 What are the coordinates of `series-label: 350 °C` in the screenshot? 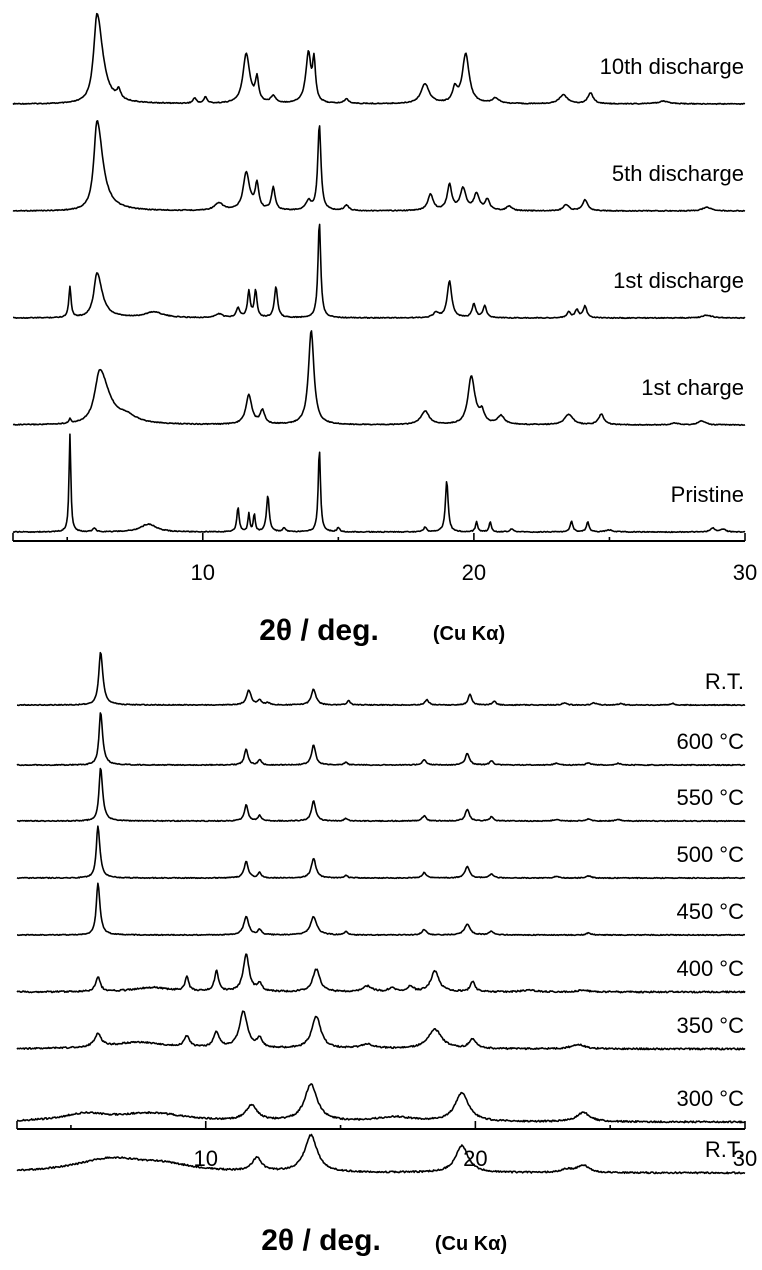 It's located at (710, 1025).